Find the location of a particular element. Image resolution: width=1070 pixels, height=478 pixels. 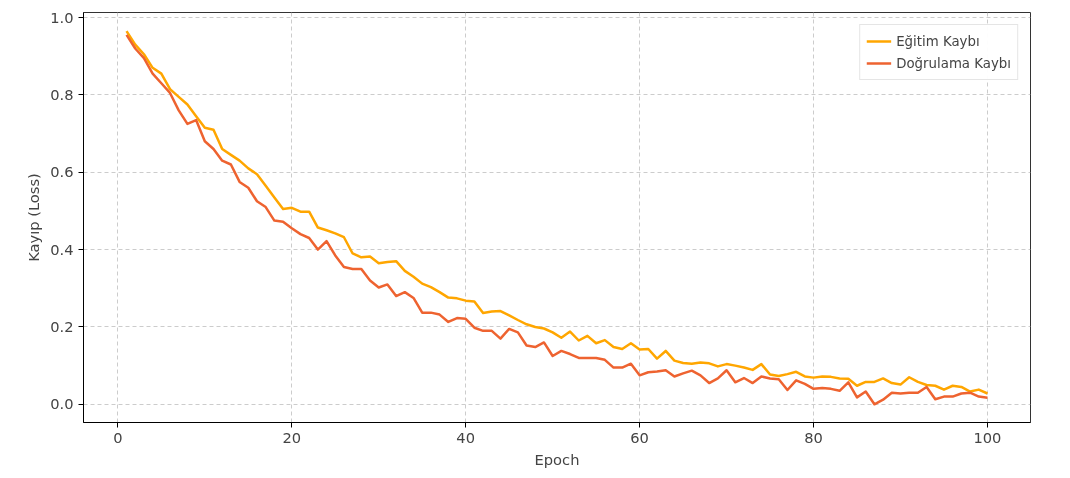

x-tick-label: 40 is located at coordinates (466, 437).